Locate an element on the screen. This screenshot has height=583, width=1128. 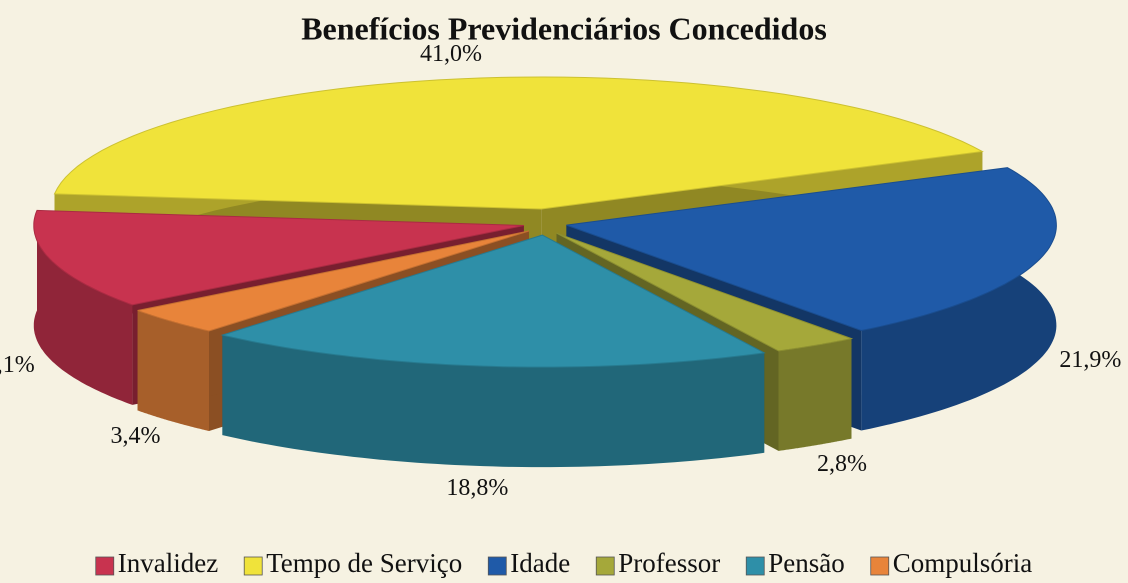
data-label: 12,1% is located at coordinates (17, 365).